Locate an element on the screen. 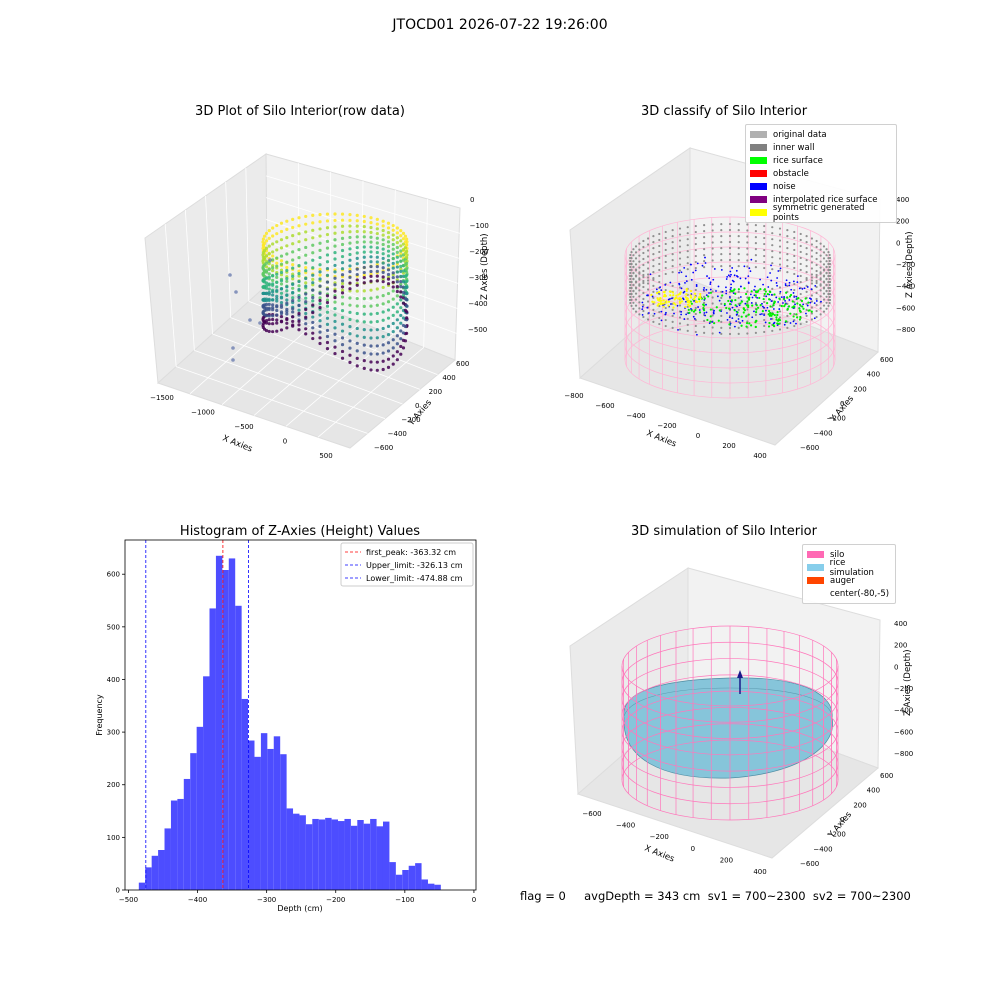  histogram-bars is located at coordinates (289, 722).